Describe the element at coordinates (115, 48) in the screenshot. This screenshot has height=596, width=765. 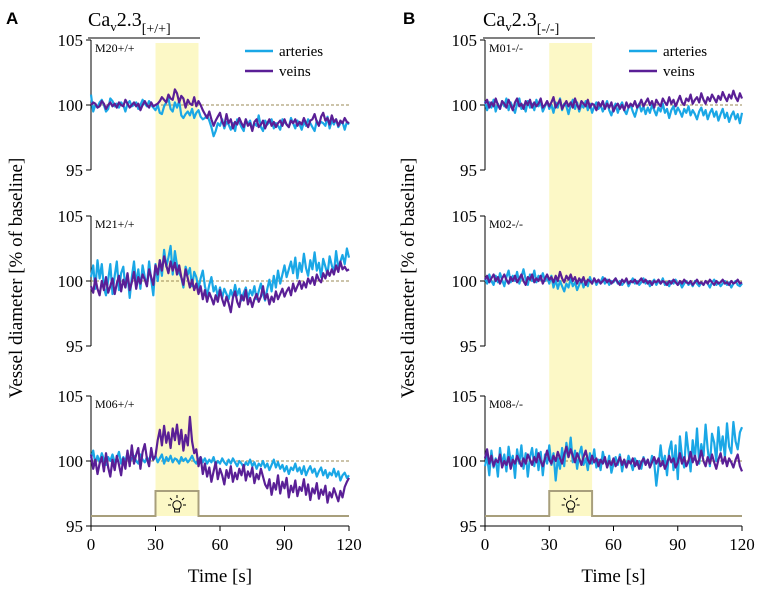
I see `subplot-label: M20+/+` at that location.